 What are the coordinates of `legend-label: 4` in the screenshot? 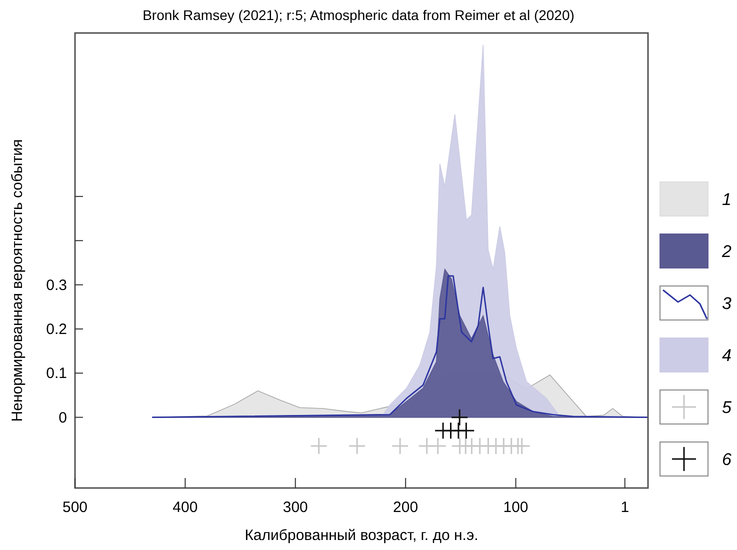 It's located at (727, 355).